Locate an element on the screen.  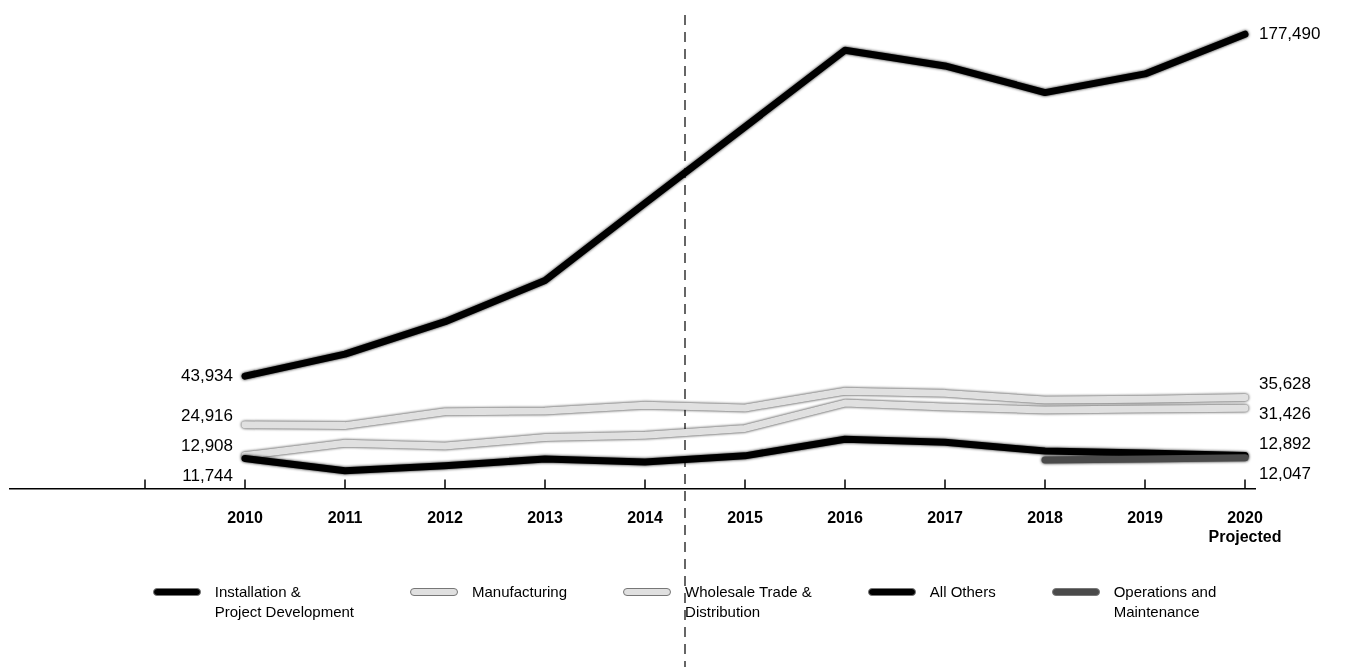
x-tick-label: 2015 is located at coordinates (745, 517).